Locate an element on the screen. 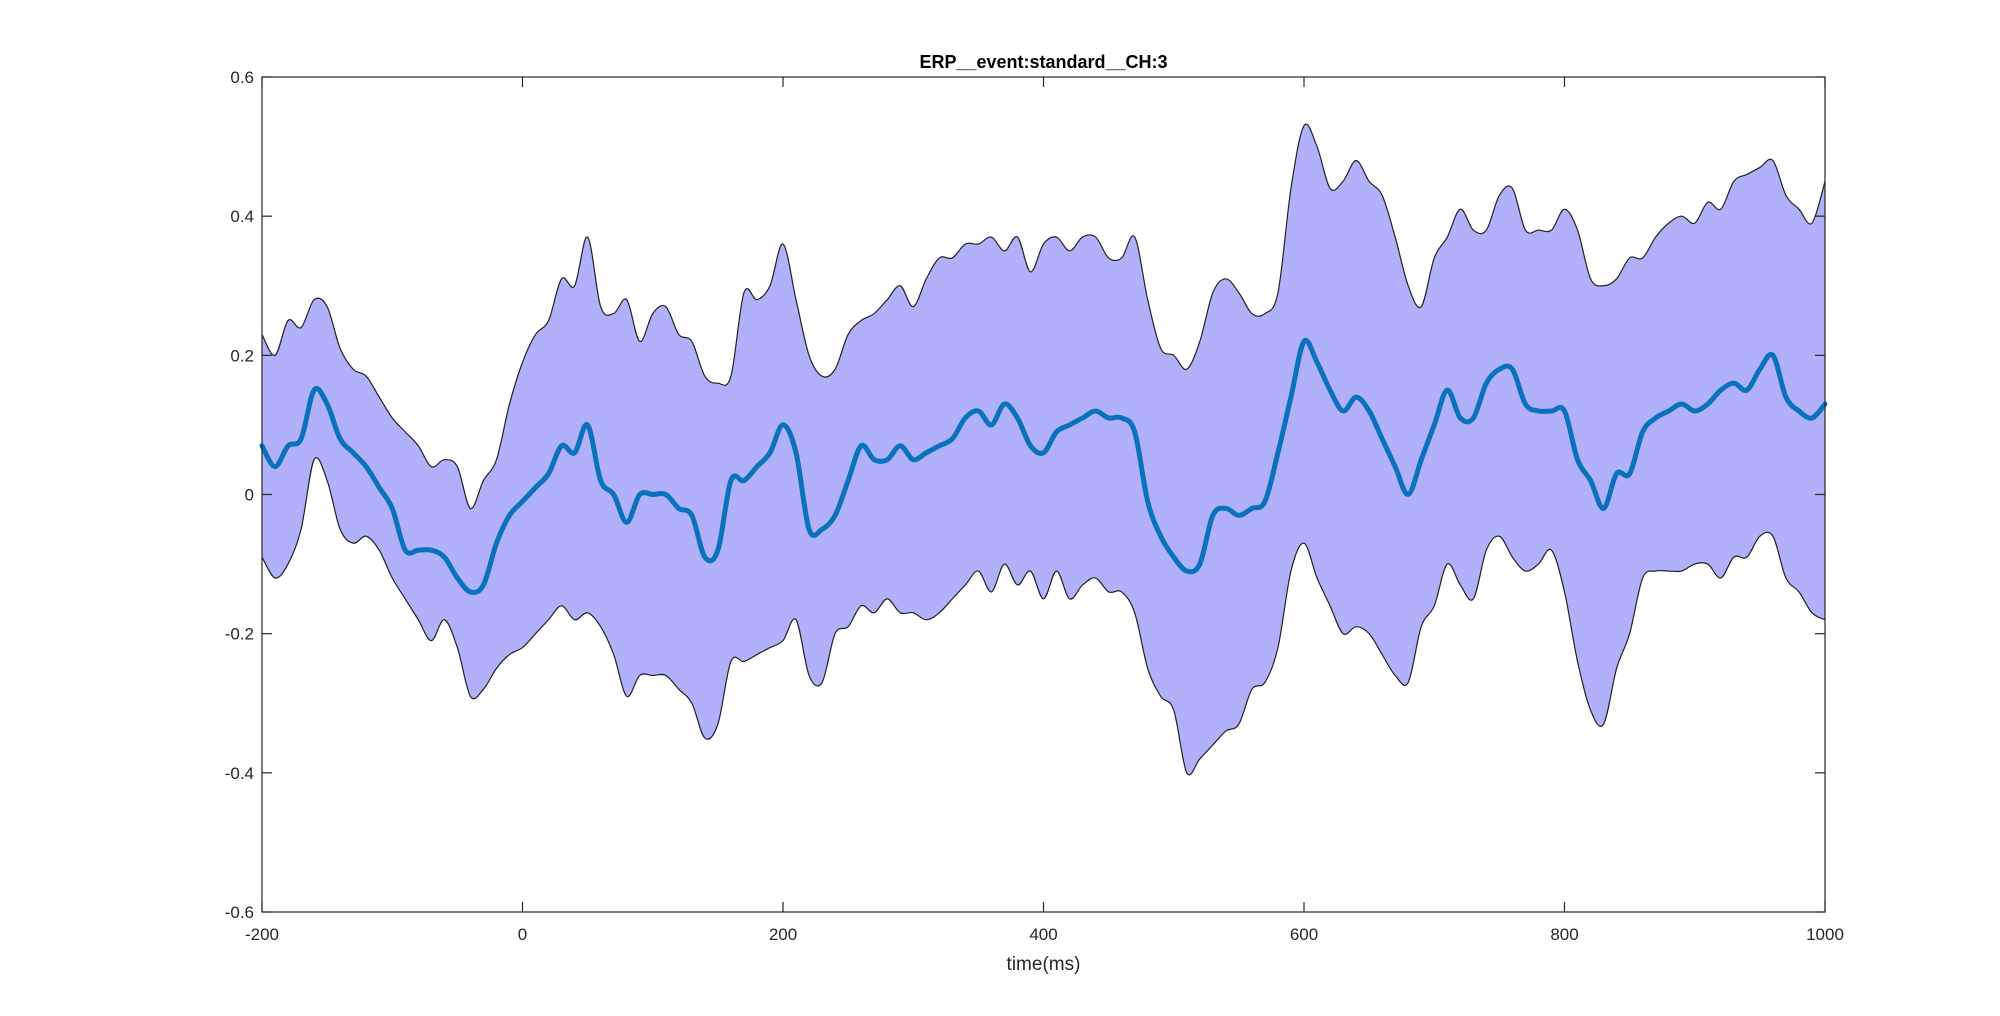 The image size is (2000, 1016). x-axis-label: time(ms) is located at coordinates (1044, 964).